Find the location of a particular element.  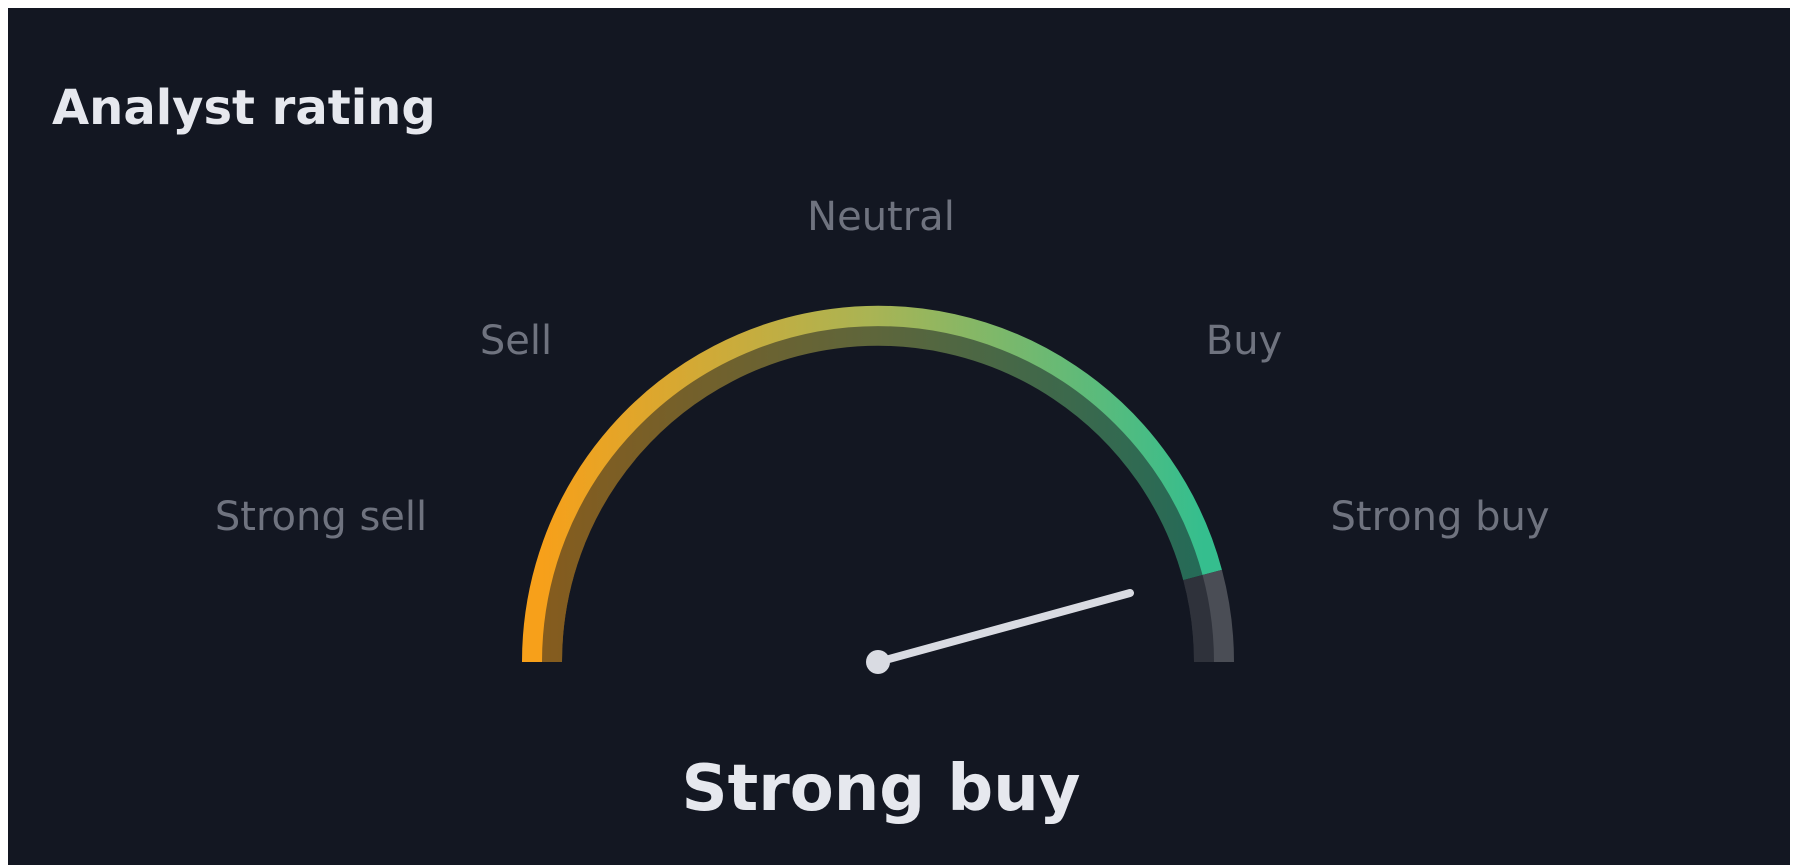

scale-label: Buy is located at coordinates (1244, 341).